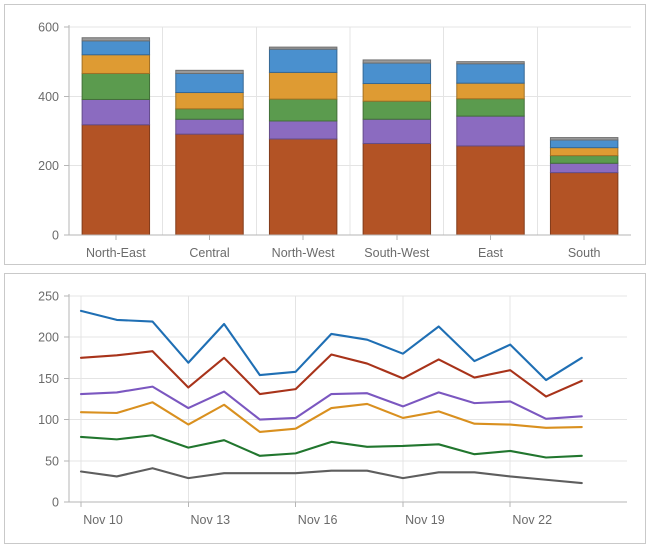  What do you see at coordinates (211, 520) in the screenshot?
I see `x-axis-tick-label: Nov 13` at bounding box center [211, 520].